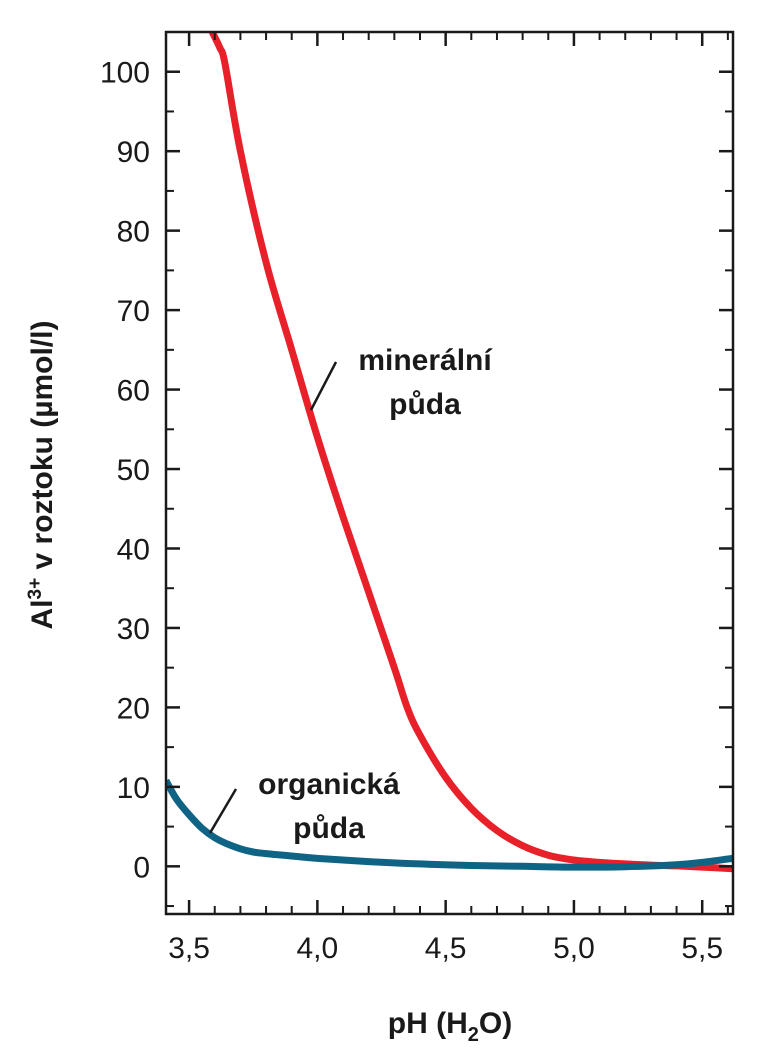 The image size is (768, 1063). What do you see at coordinates (223, 811) in the screenshot?
I see `annotation-organic-leader` at bounding box center [223, 811].